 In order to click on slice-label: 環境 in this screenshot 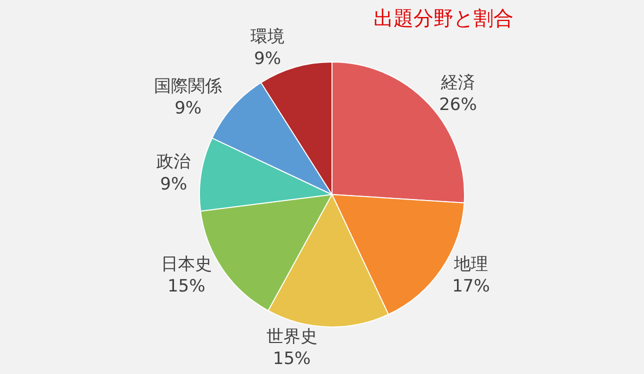, I will do `click(267, 36)`.